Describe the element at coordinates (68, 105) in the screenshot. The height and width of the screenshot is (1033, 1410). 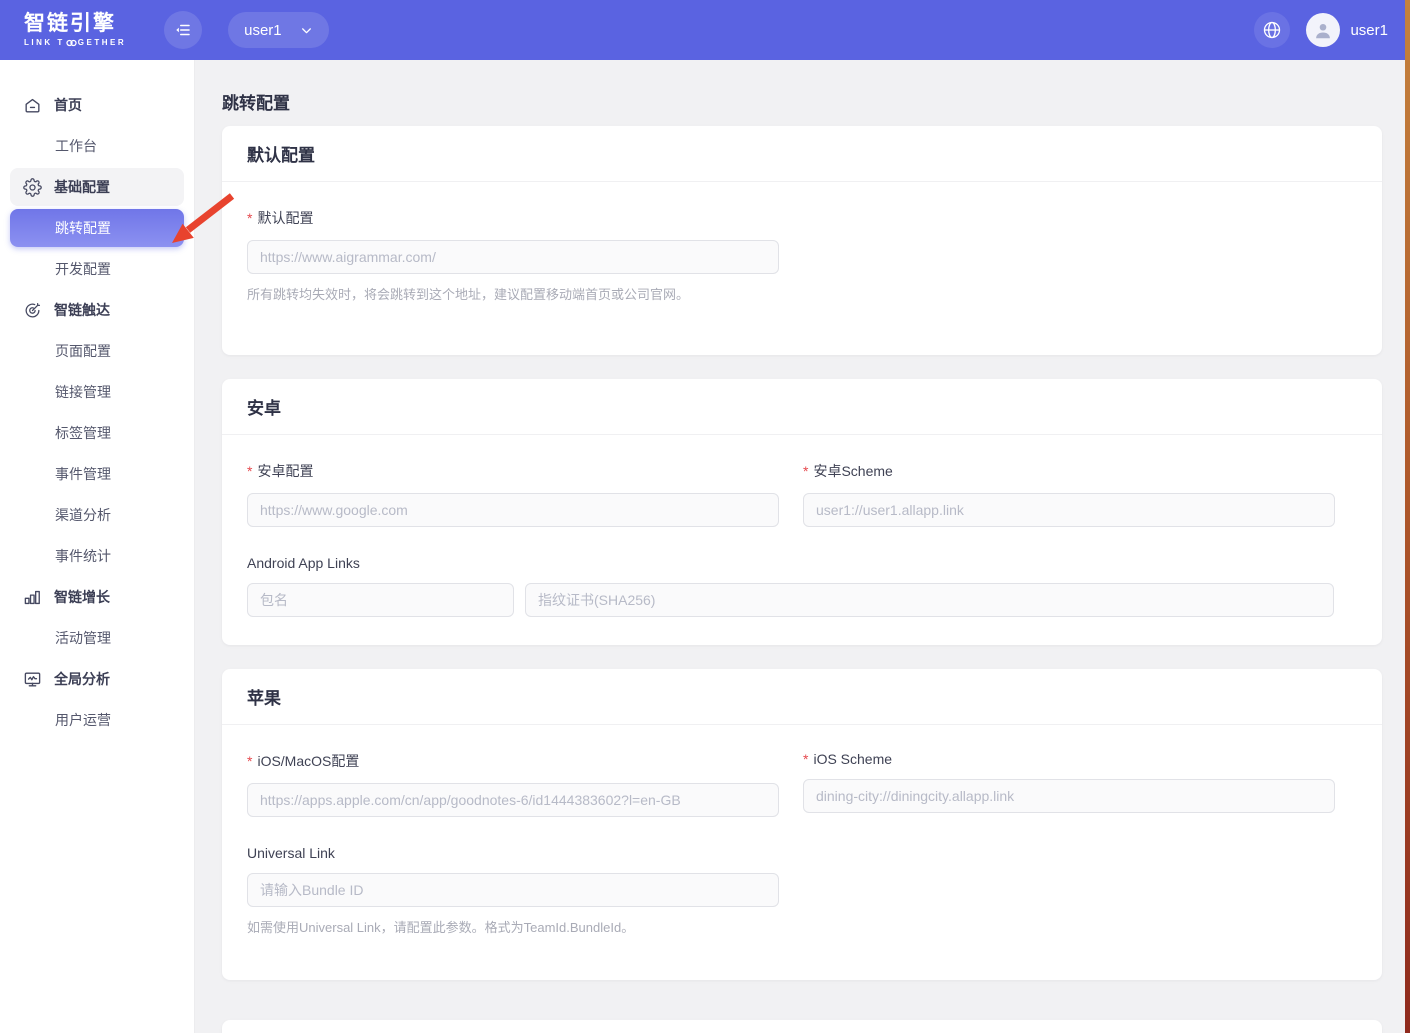
I see `sidebar-item-label: 首页` at that location.